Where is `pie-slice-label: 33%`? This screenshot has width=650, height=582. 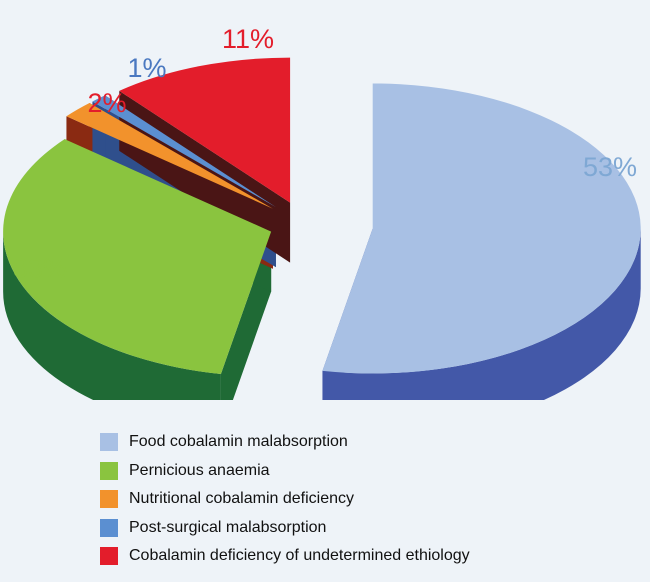
pie-slice-label: 33% is located at coordinates (40, 268).